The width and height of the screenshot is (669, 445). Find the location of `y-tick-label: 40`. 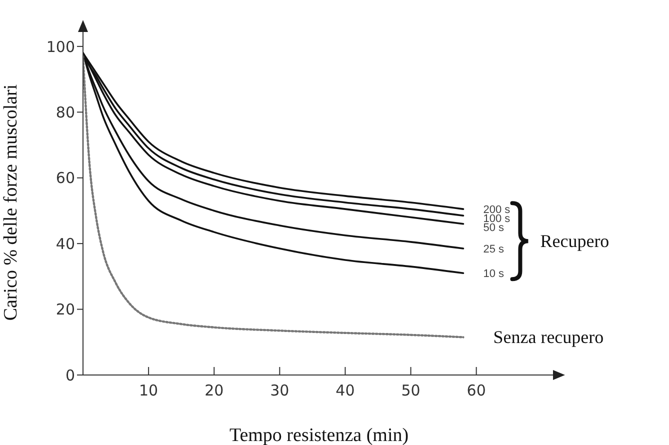

y-tick-label: 40 is located at coordinates (65, 243).